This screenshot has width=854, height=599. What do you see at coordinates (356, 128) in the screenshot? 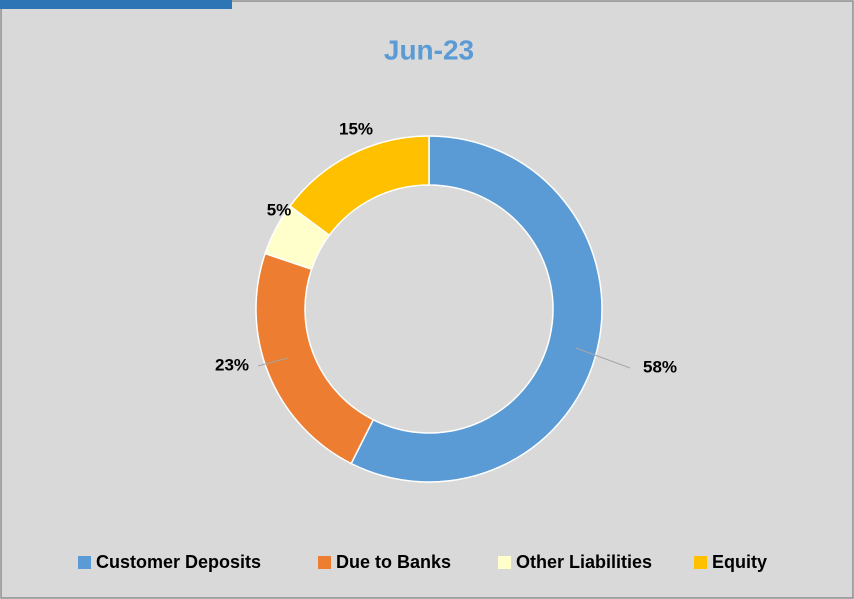
I see `data-label: 15%` at bounding box center [356, 128].